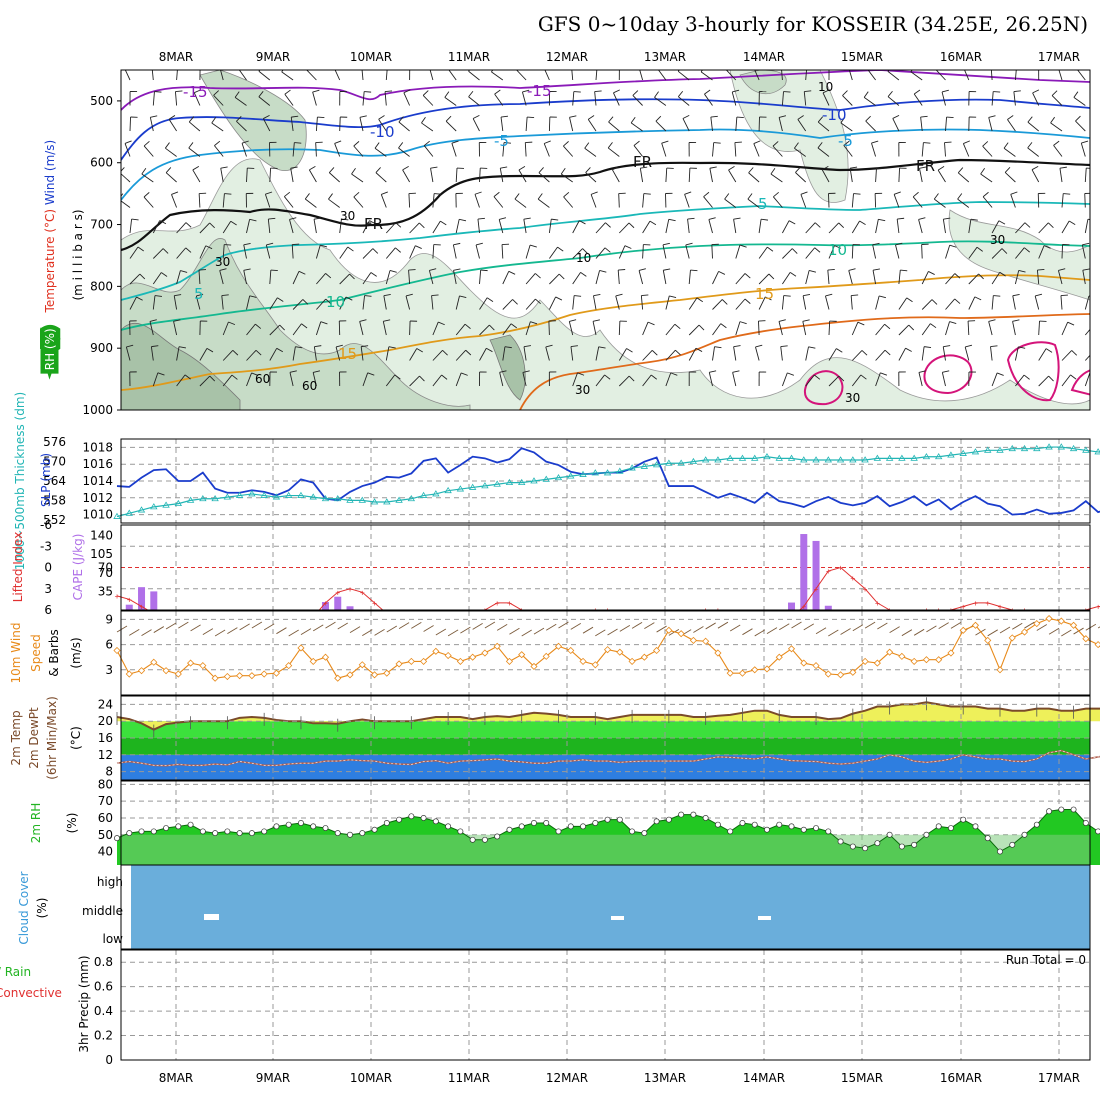 The height and width of the screenshot is (1100, 1100). Describe the element at coordinates (382, 132) in the screenshot. I see `label-m10-a: -10` at that location.